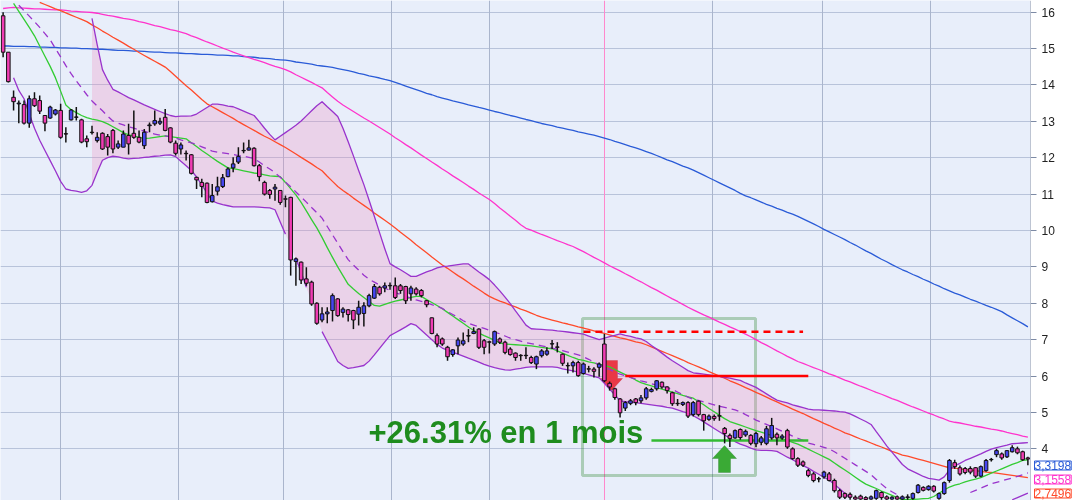  I want to click on annotation: +26.31% en 1 mois, so click(506, 432).